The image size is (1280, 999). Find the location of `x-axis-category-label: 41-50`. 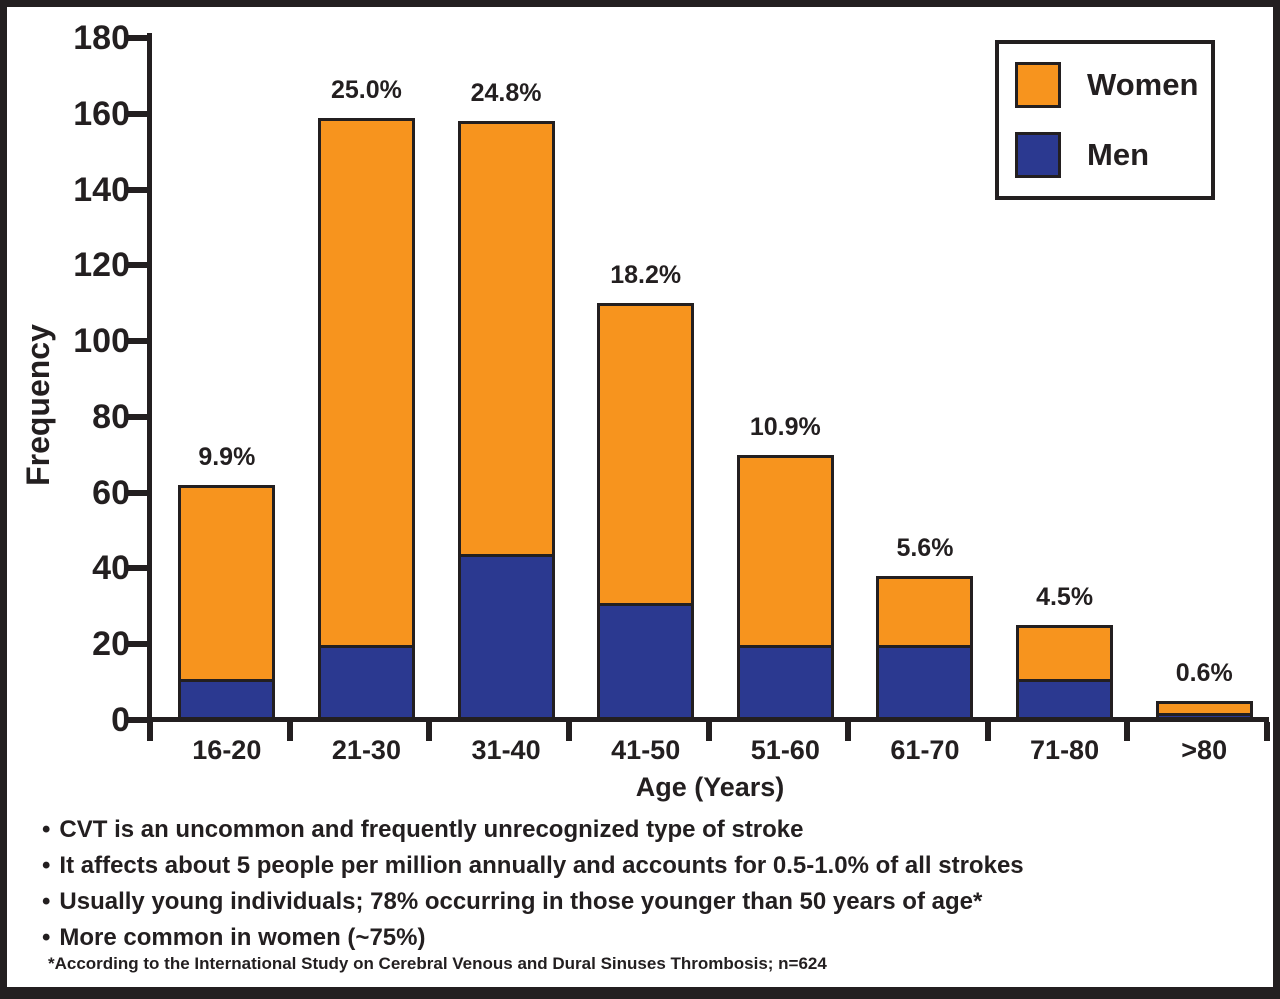

x-axis-category-label: 41-50 is located at coordinates (646, 750).